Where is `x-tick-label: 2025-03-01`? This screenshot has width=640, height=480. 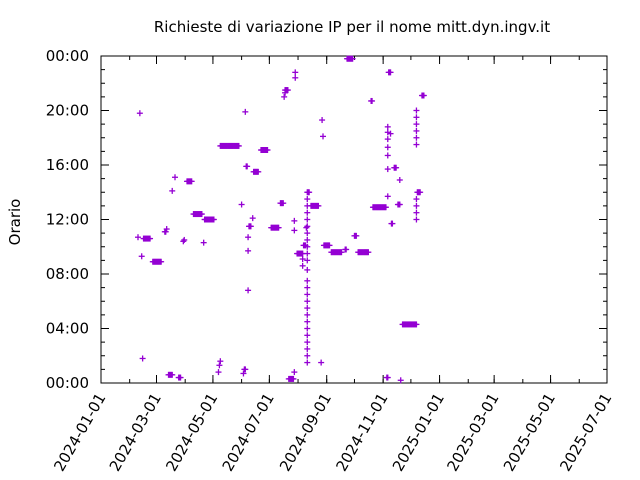 x-tick-label: 2025-03-01 is located at coordinates (472, 432).